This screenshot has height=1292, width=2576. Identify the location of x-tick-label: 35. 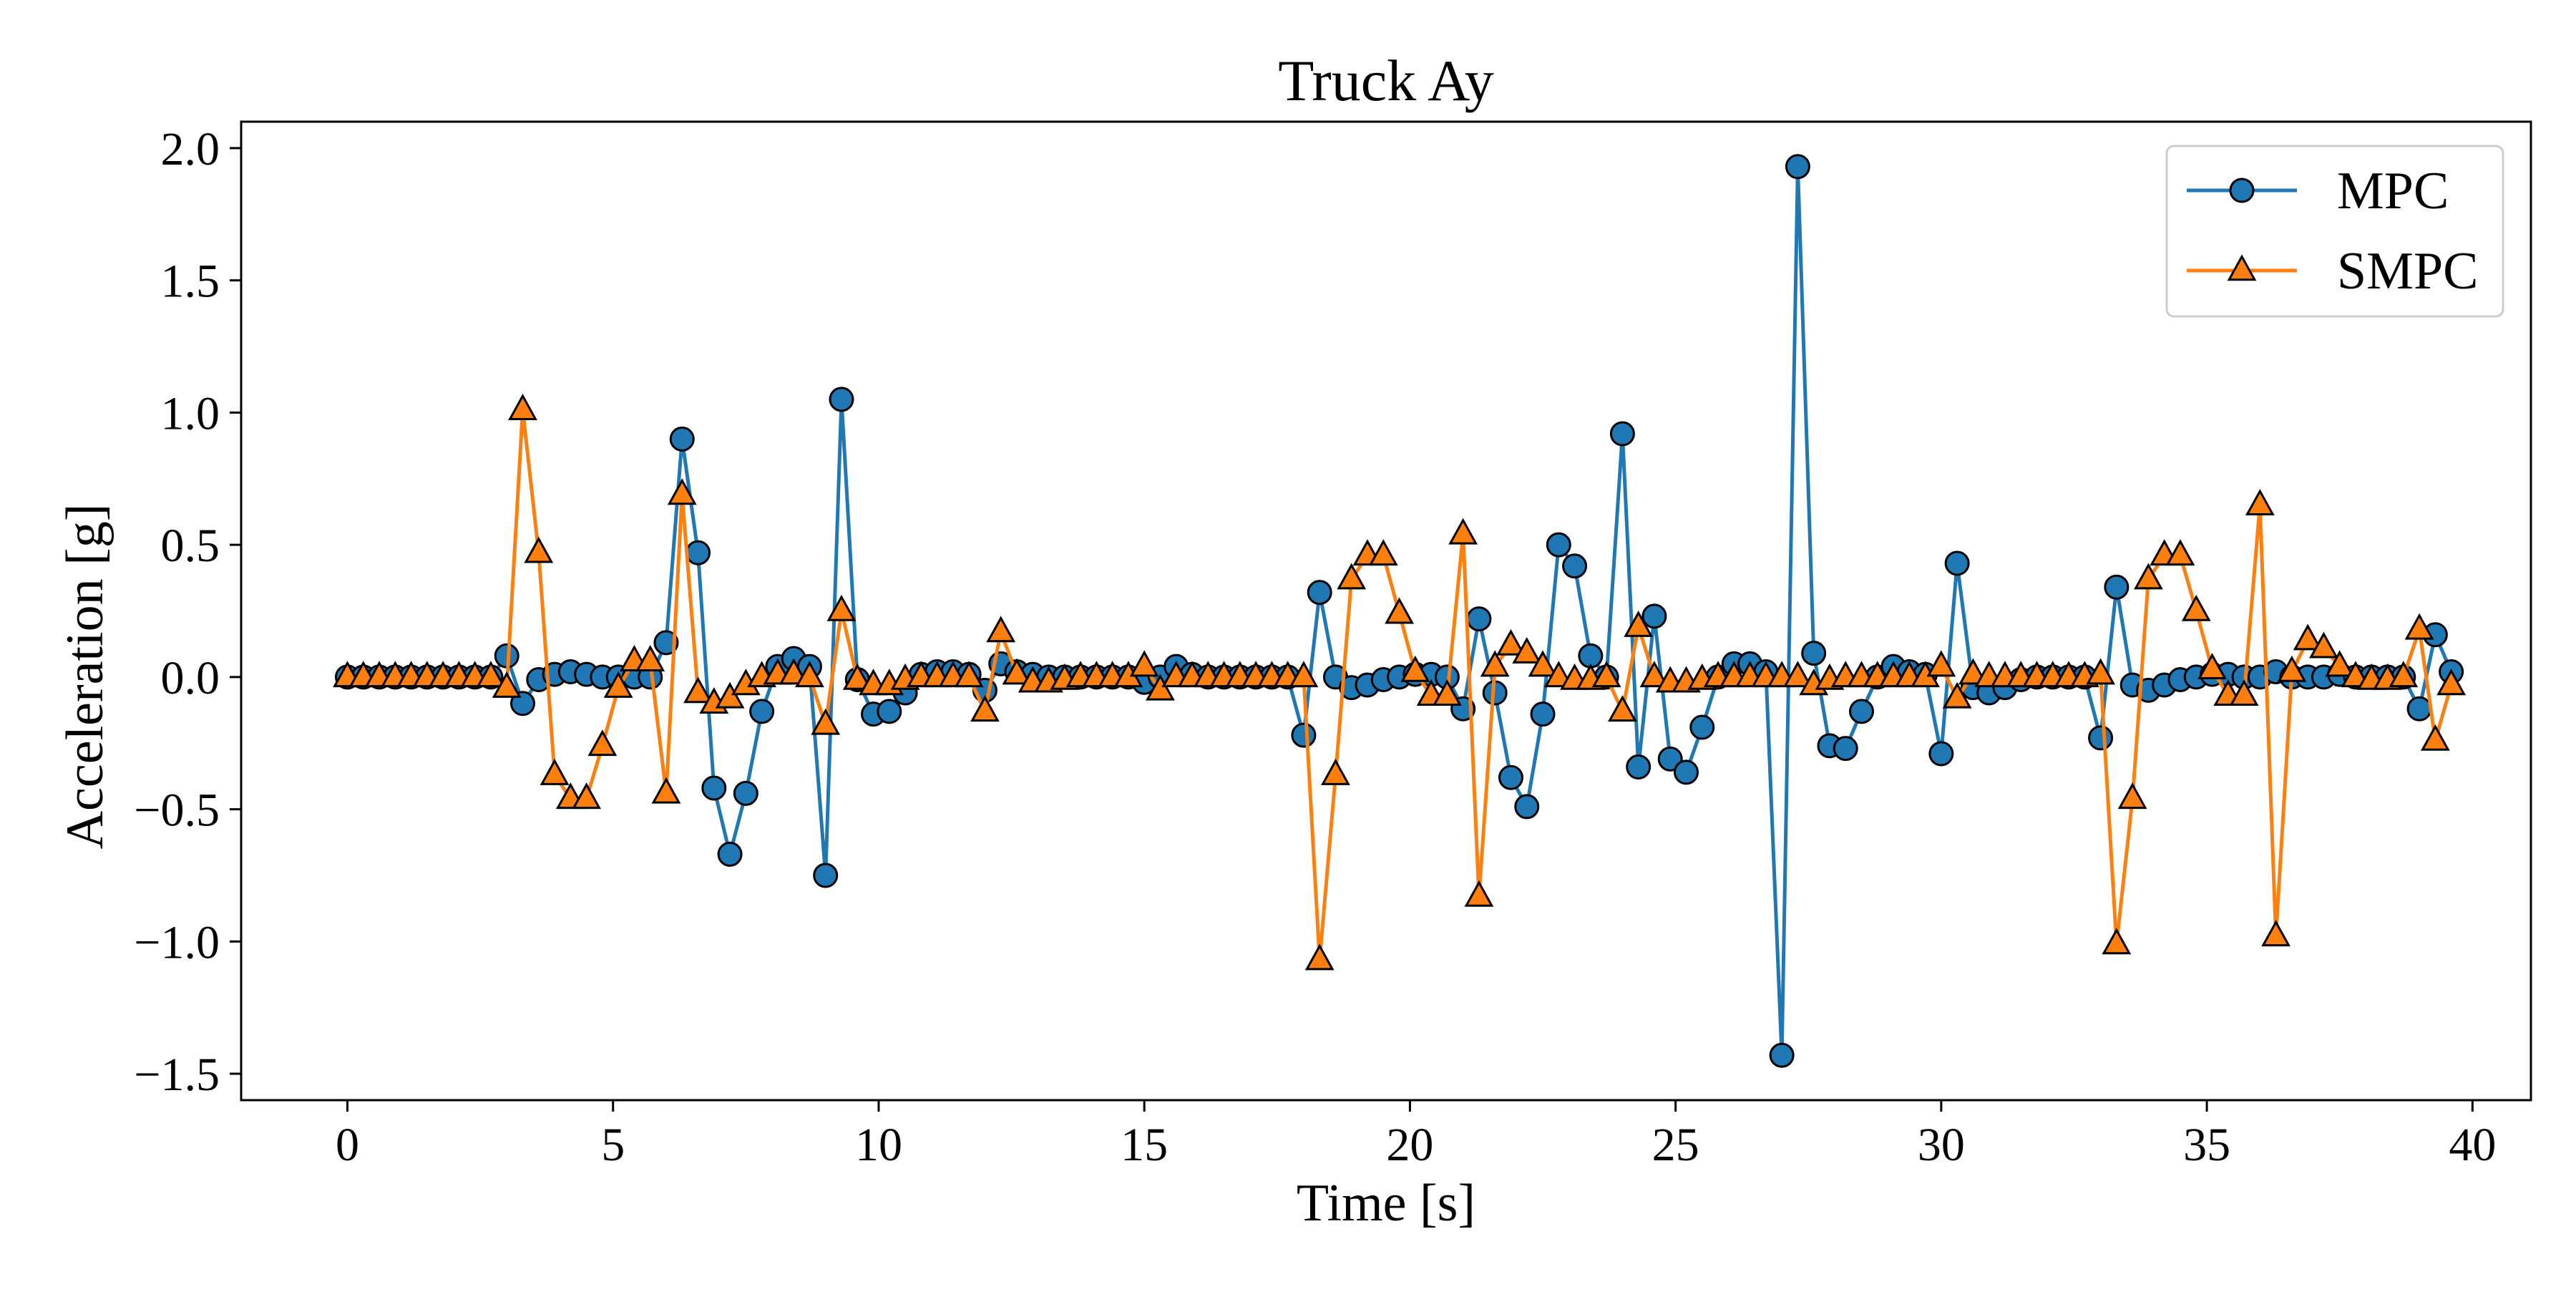
(2206, 1145).